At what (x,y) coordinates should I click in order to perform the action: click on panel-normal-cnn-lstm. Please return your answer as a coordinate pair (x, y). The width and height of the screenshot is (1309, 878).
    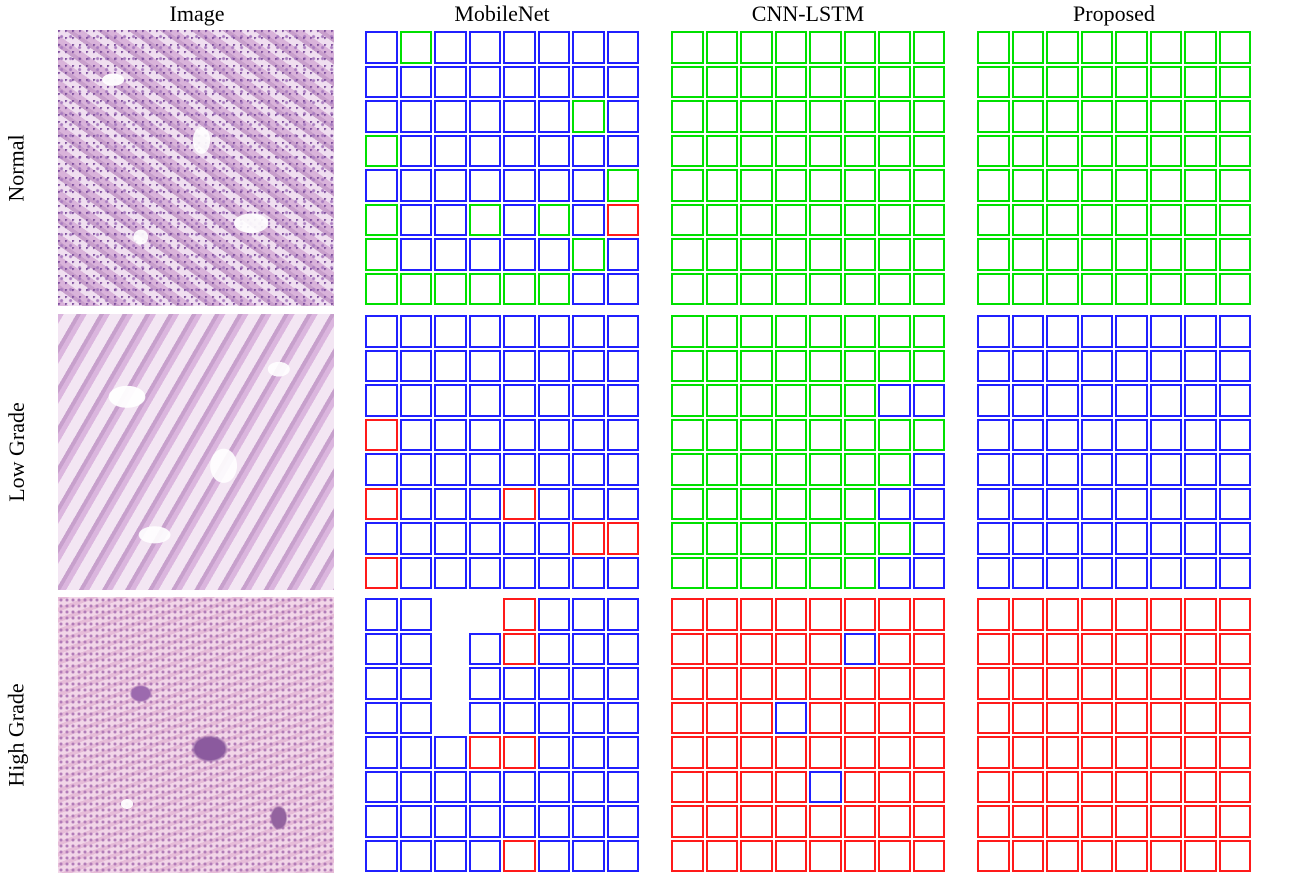
    Looking at the image, I should click on (808, 168).